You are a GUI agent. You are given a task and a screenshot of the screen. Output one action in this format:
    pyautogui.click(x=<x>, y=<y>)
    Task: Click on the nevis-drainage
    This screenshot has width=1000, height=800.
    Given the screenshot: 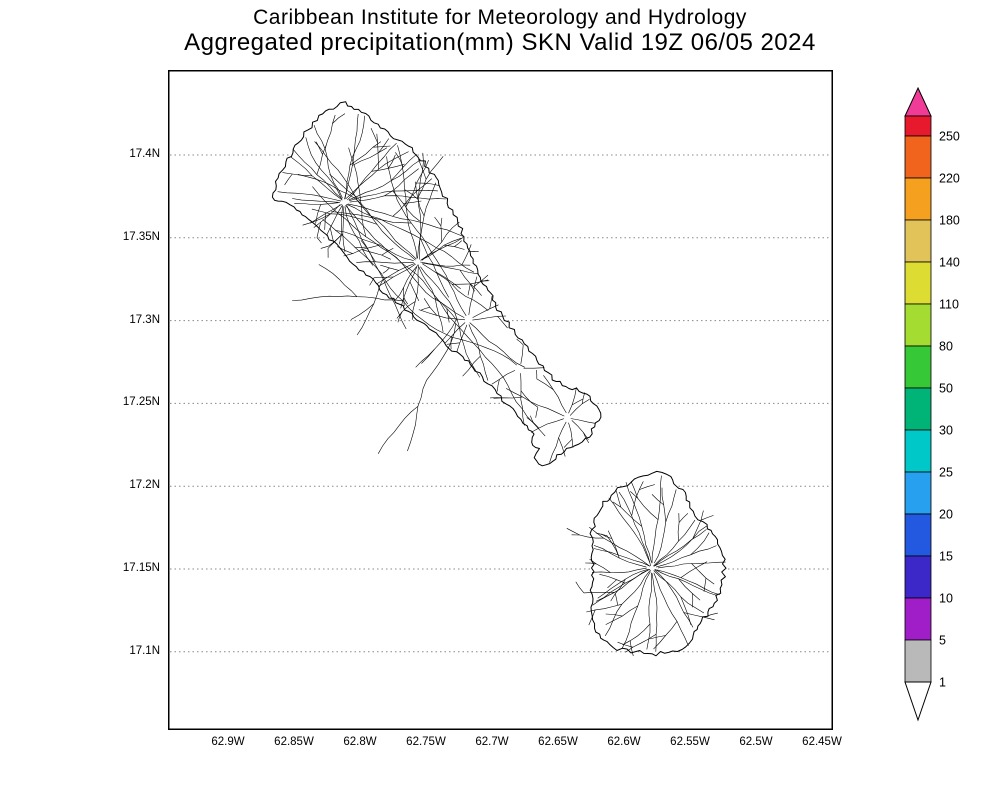 What is the action you would take?
    pyautogui.click(x=646, y=566)
    